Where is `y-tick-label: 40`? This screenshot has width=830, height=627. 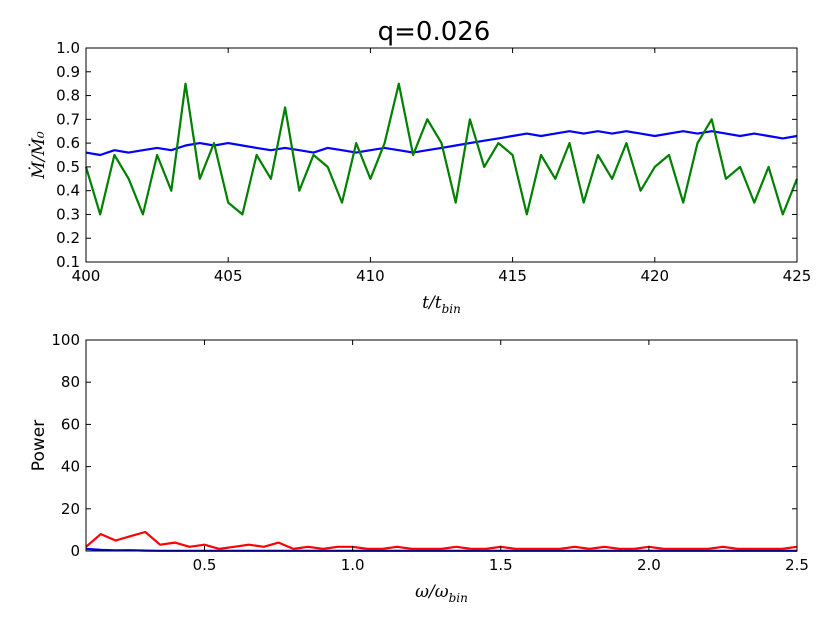 y-tick-label: 40 is located at coordinates (70, 467).